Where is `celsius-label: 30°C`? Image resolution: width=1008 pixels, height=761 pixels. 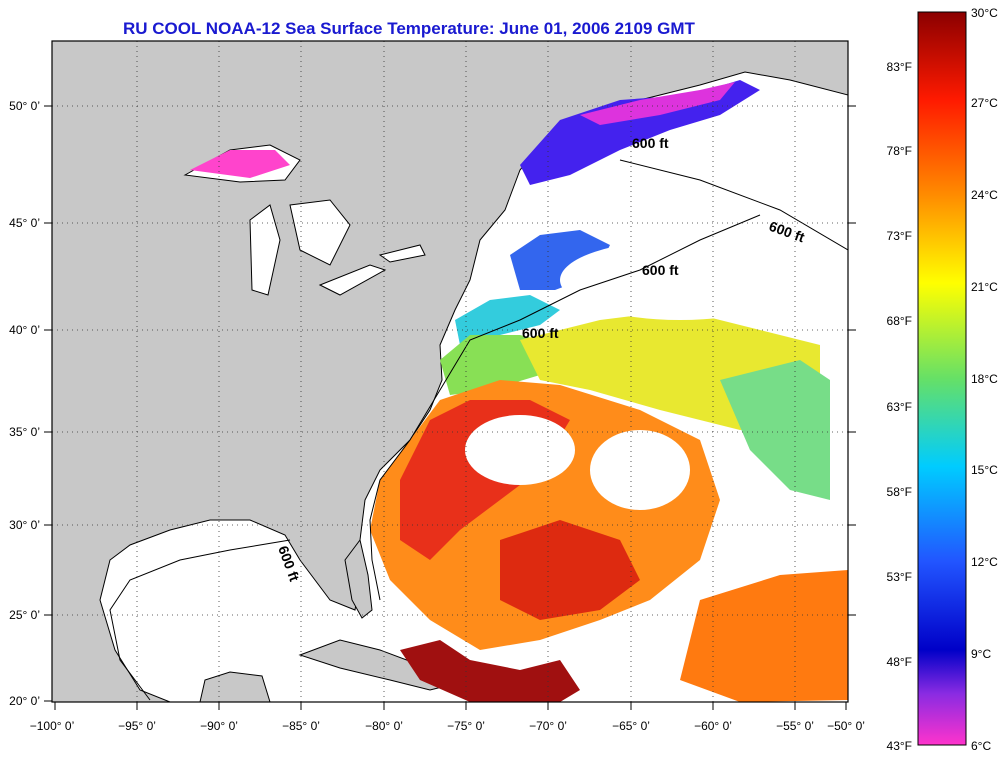
celsius-label: 30°C is located at coordinates (984, 13).